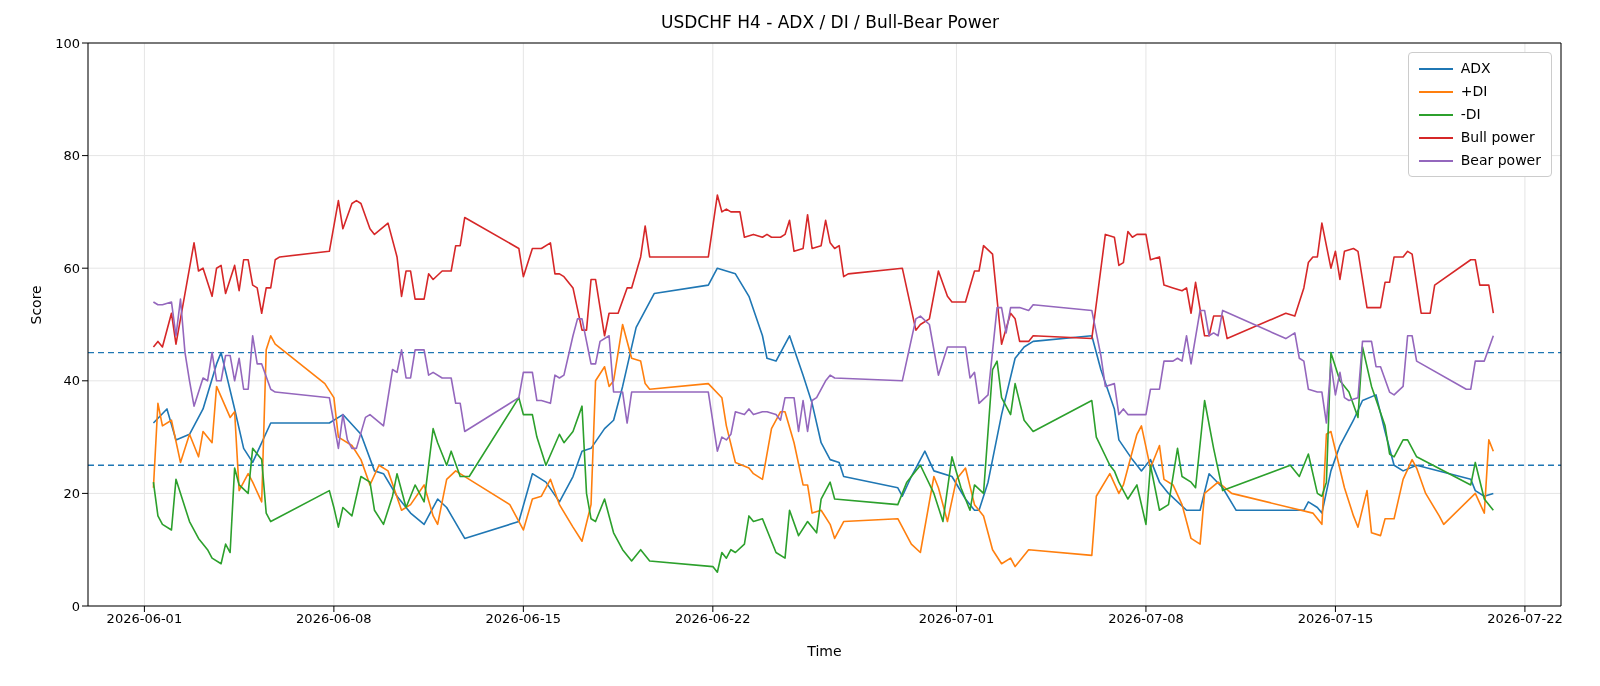  What do you see at coordinates (1470, 114) in the screenshot?
I see `legend-label: -DI` at bounding box center [1470, 114].